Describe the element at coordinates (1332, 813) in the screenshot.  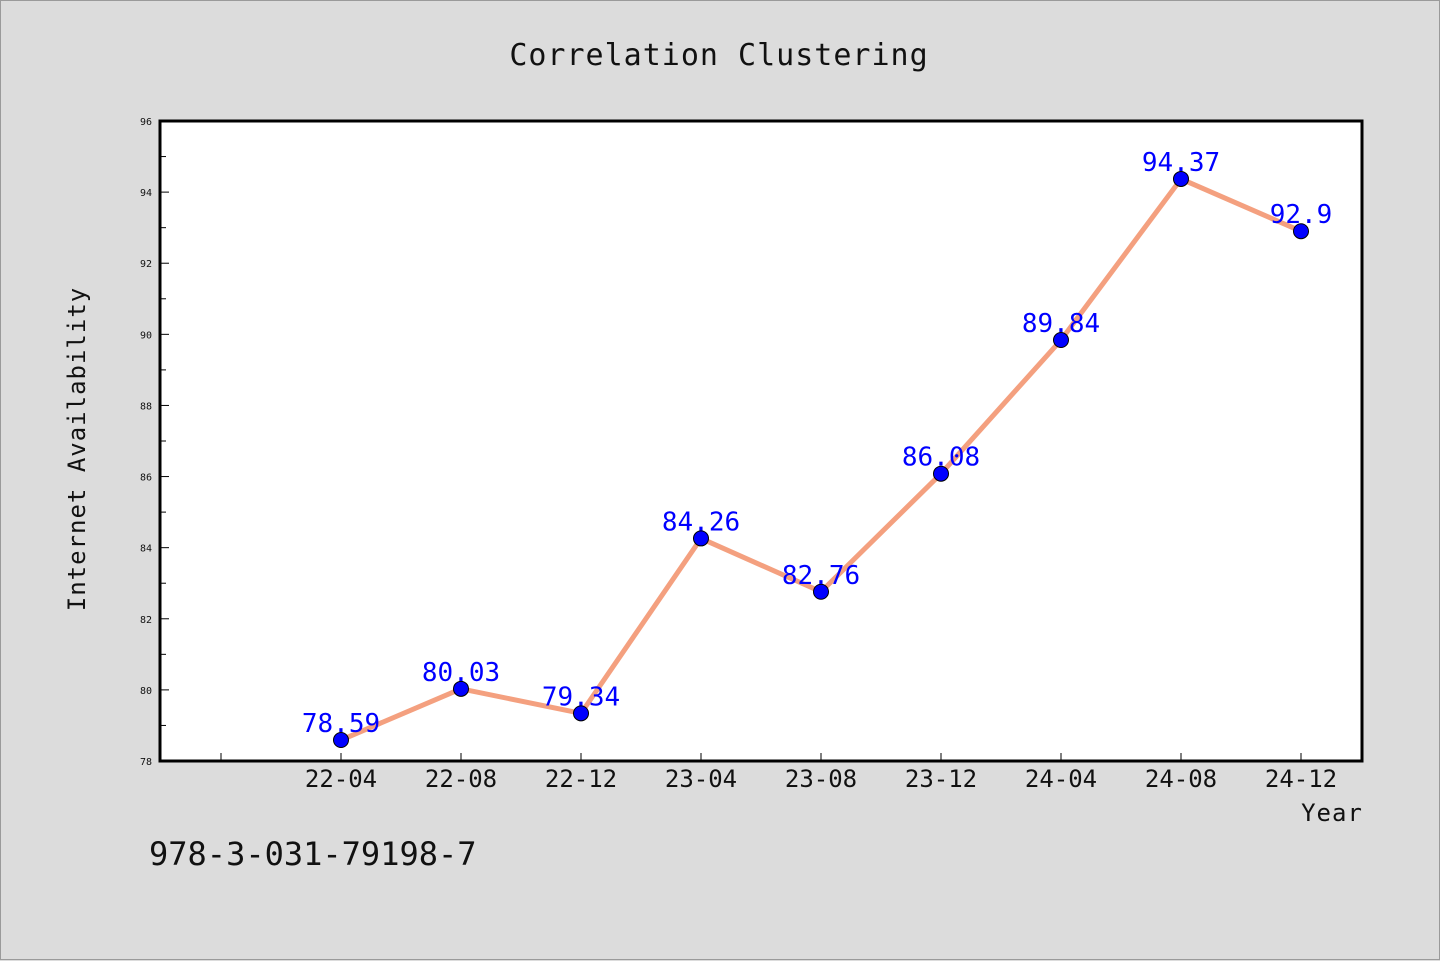
I see `x-axis-label: Year` at that location.